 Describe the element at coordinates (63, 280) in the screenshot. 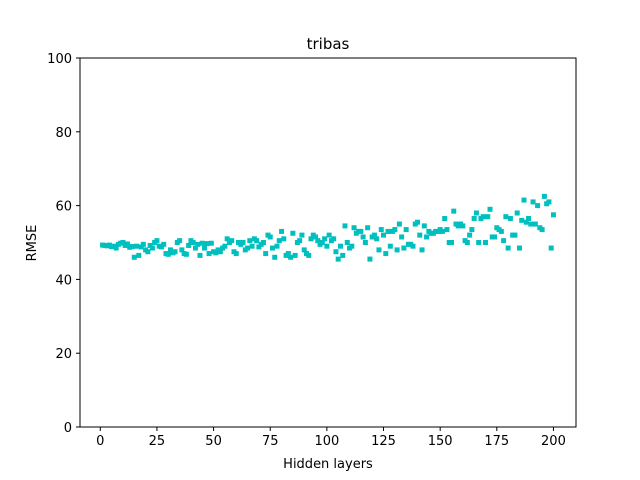

I see `y-tick-label: 40` at that location.